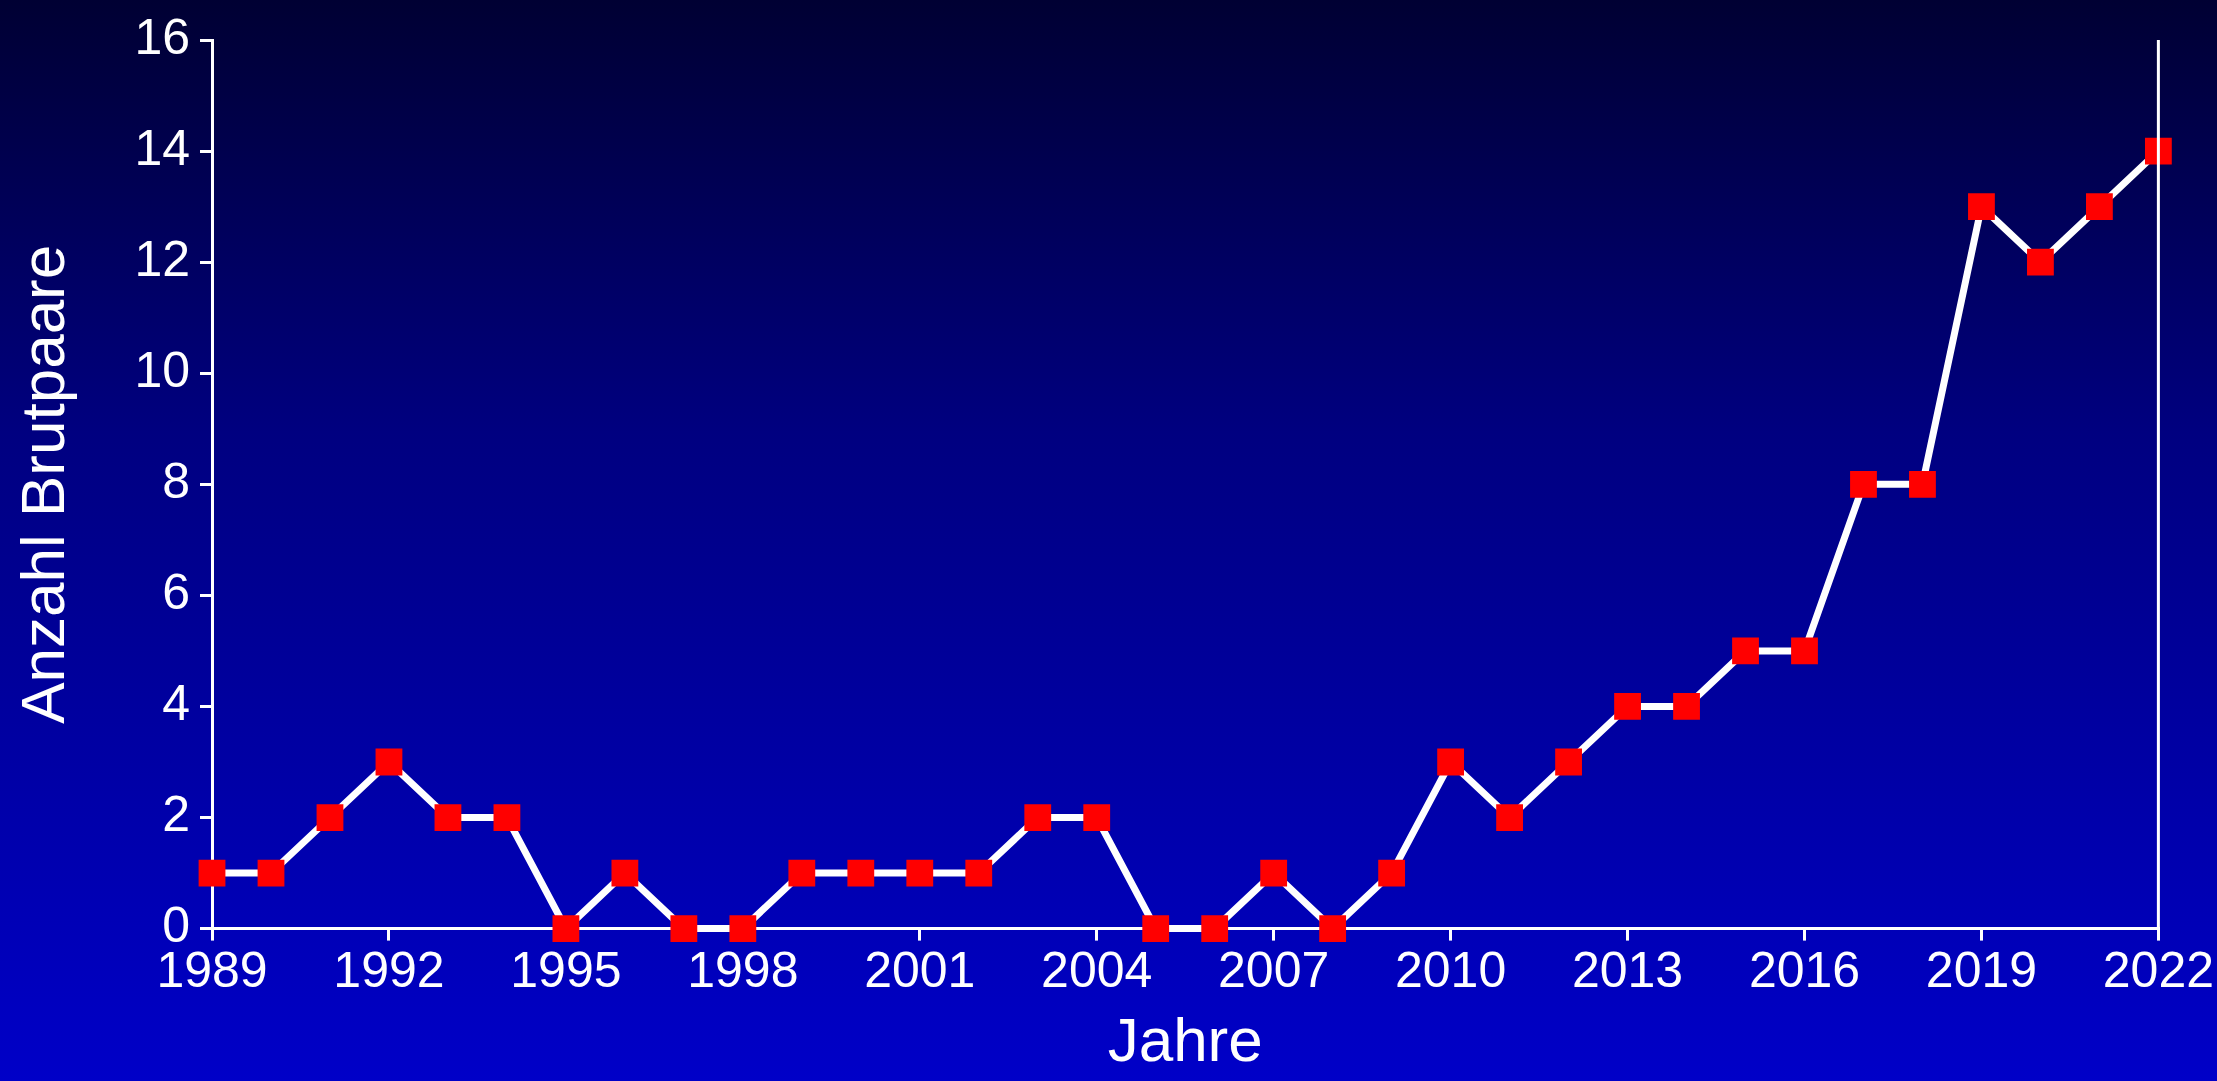  I want to click on x-tick-label: 2019, so click(1981, 970).